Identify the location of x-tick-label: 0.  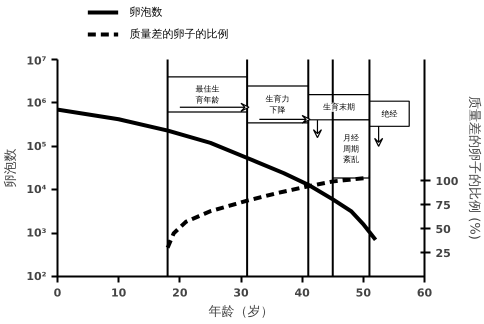
(58, 293).